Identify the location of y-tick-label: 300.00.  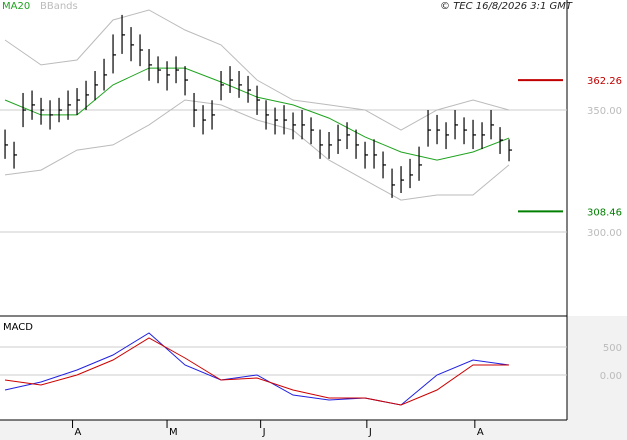
(604, 233).